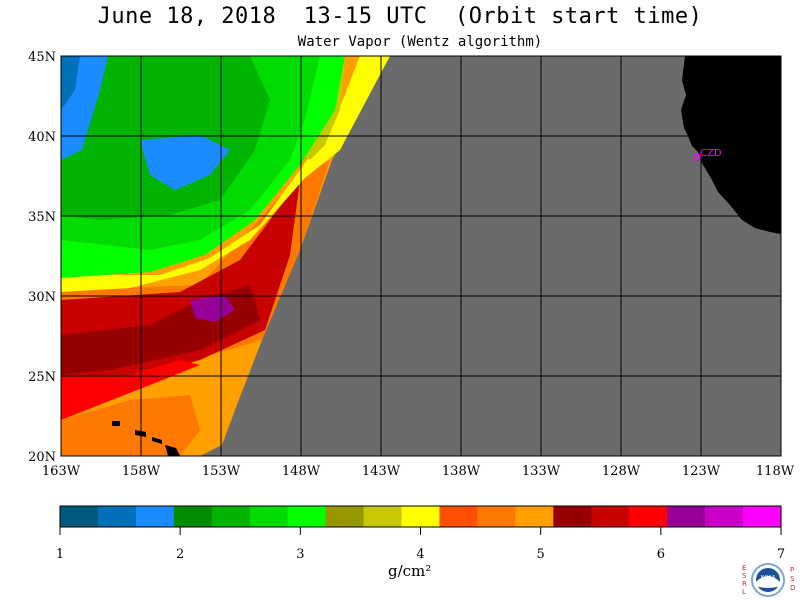 This screenshot has width=800, height=600. Describe the element at coordinates (461, 471) in the screenshot. I see `lon-tick-label: 138W` at that location.